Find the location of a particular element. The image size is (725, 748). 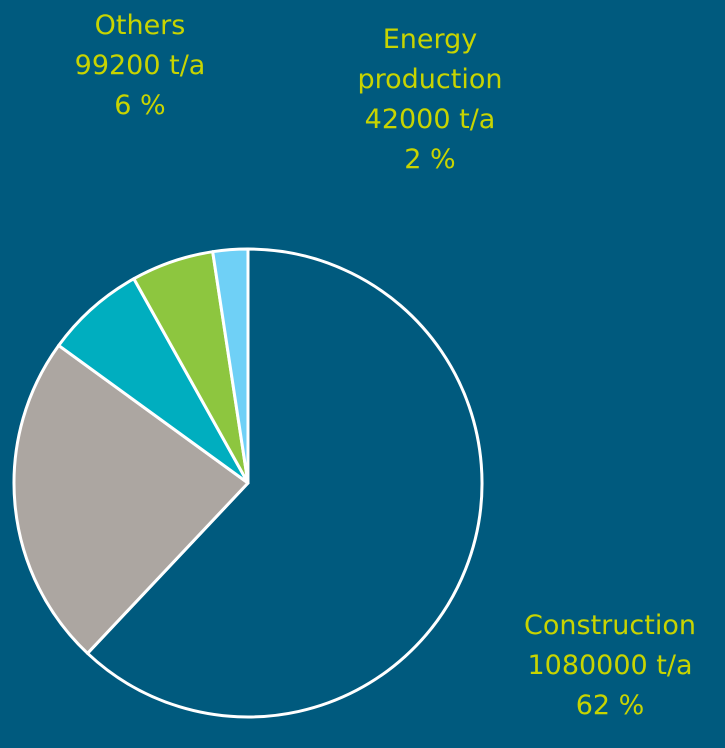

category-name: Construction is located at coordinates (610, 625).